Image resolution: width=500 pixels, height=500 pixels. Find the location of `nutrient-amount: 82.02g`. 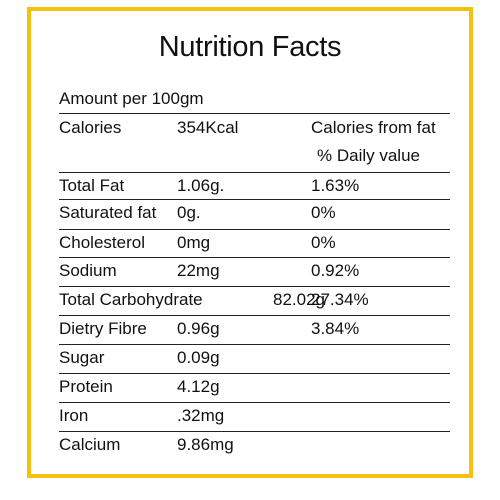

nutrient-amount: 82.02g is located at coordinates (299, 299).